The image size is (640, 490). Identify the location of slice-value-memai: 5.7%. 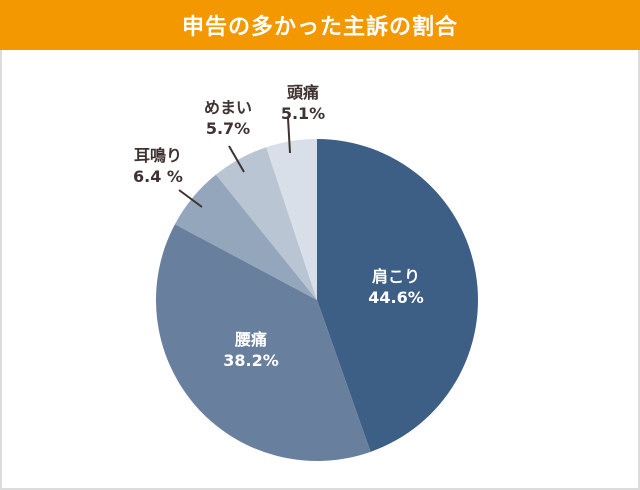
(228, 128).